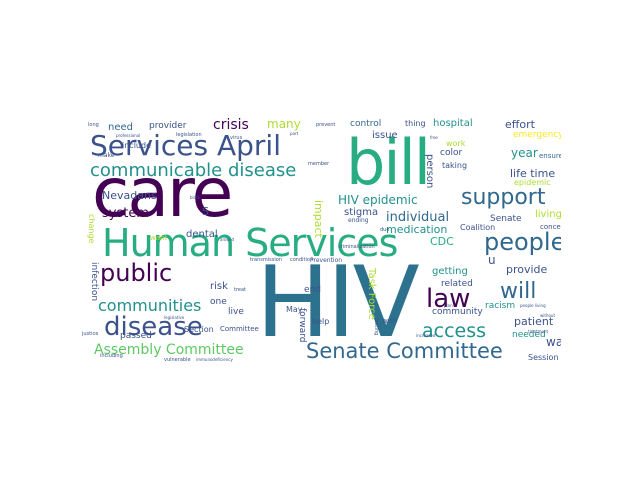 The width and height of the screenshot is (640, 480). What do you see at coordinates (457, 312) in the screenshot?
I see `word-community: community` at bounding box center [457, 312].